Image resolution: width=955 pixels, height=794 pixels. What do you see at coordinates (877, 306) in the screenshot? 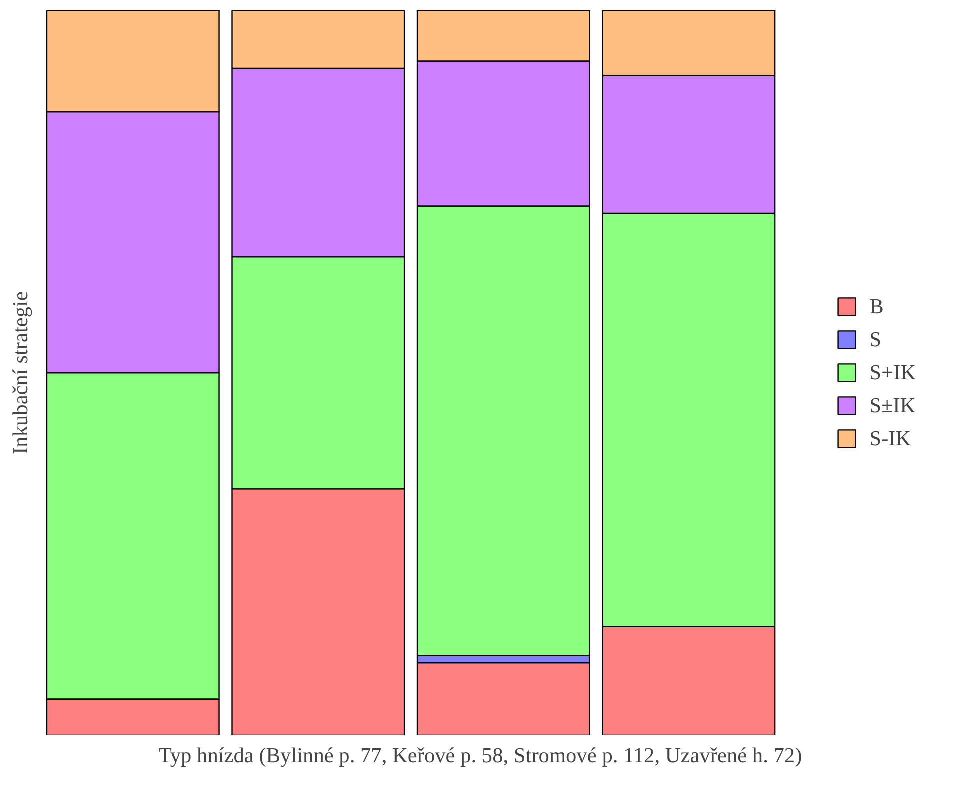
I see `legend-label: B` at bounding box center [877, 306].